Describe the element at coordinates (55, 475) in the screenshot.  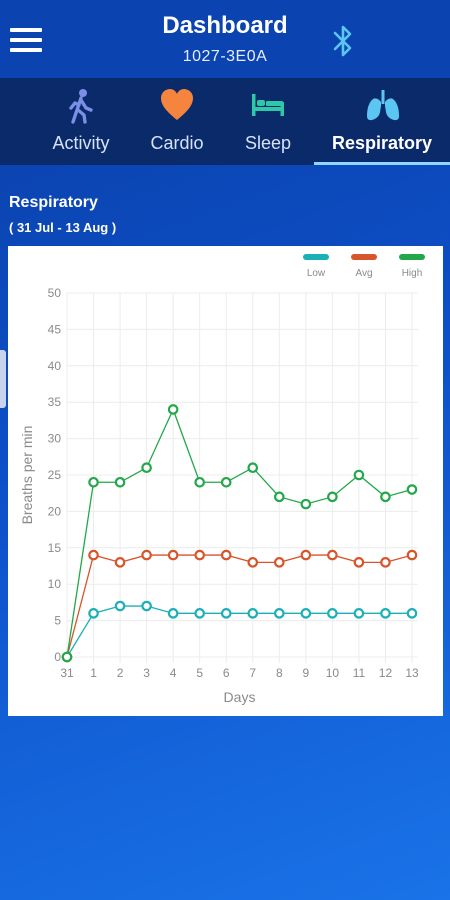
I see `y-tick-label: 25` at that location.